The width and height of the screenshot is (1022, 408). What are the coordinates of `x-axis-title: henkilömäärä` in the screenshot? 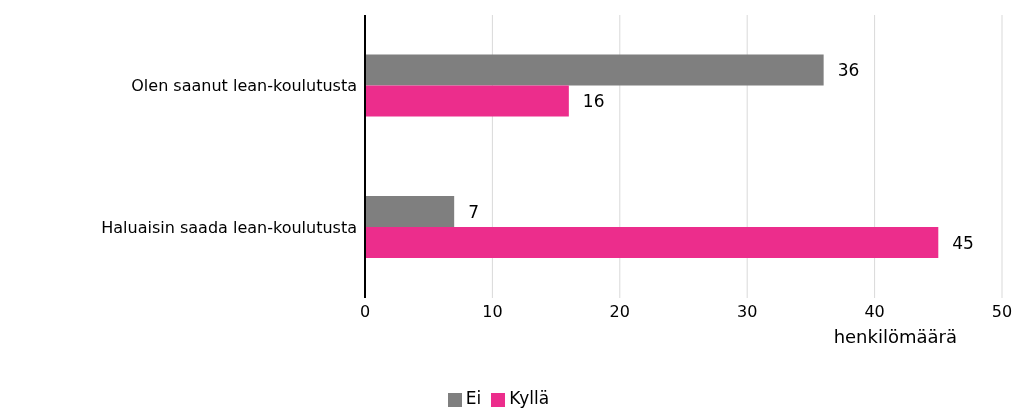 It's located at (895, 336).